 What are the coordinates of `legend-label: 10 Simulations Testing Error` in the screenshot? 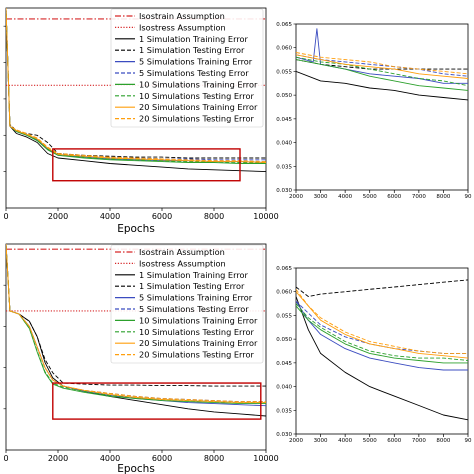 It's located at (196, 96).